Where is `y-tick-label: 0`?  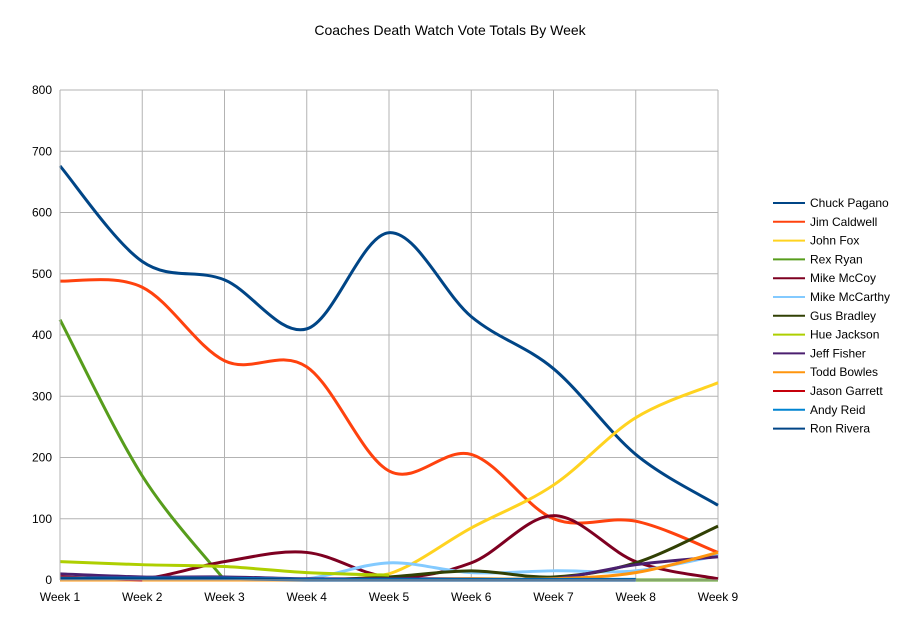 y-tick-label: 0 is located at coordinates (48, 580).